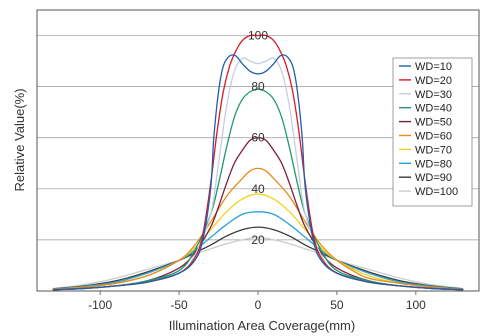 The image size is (489, 336). I want to click on y-axis-title: Relative Value(%), so click(19, 139).